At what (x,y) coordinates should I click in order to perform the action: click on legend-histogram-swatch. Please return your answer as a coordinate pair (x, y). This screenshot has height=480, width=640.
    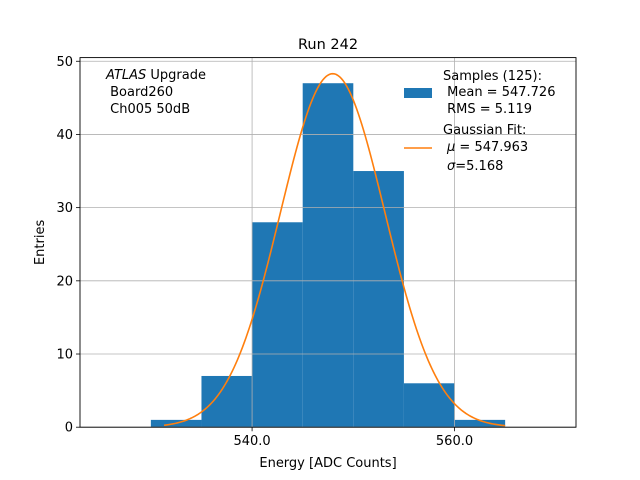
    Looking at the image, I should click on (418, 93).